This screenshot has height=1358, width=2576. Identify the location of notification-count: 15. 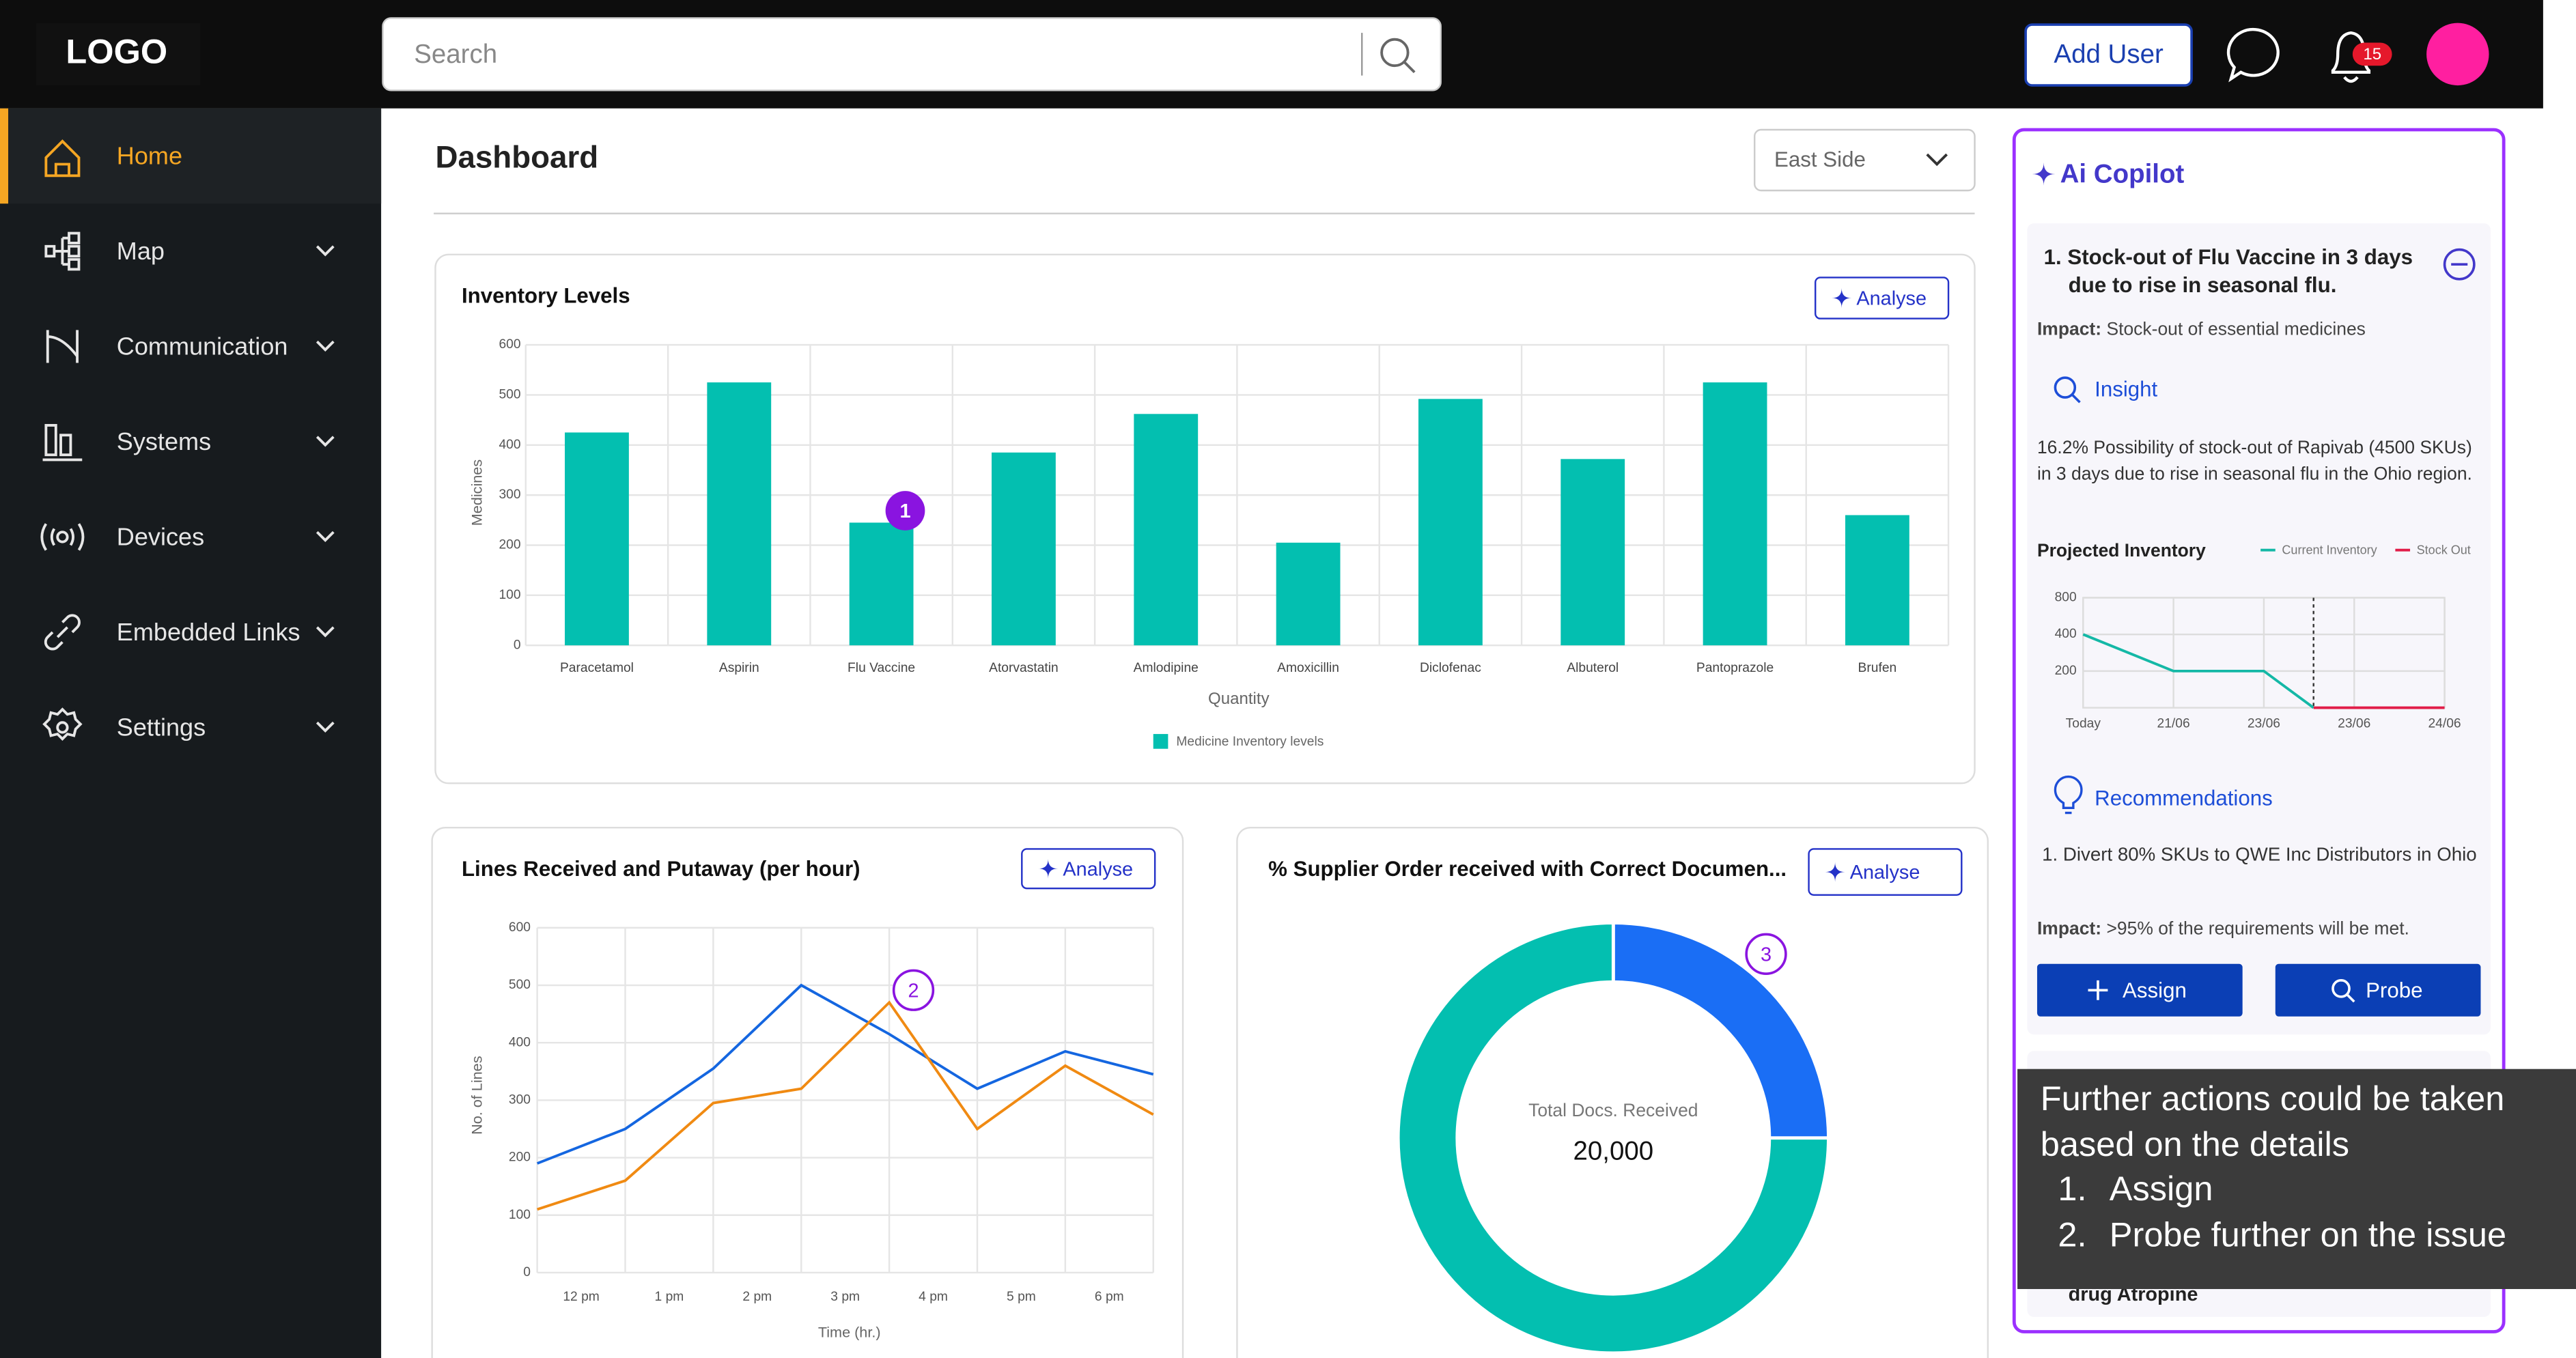
(2372, 54).